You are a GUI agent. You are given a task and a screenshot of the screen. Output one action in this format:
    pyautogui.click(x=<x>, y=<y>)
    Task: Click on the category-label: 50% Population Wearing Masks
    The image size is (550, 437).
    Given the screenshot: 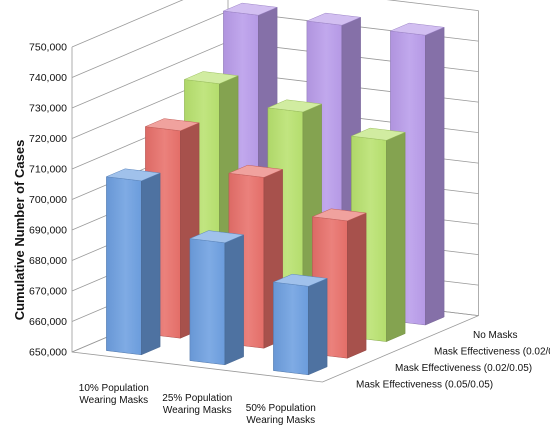 What is the action you would take?
    pyautogui.click(x=281, y=414)
    